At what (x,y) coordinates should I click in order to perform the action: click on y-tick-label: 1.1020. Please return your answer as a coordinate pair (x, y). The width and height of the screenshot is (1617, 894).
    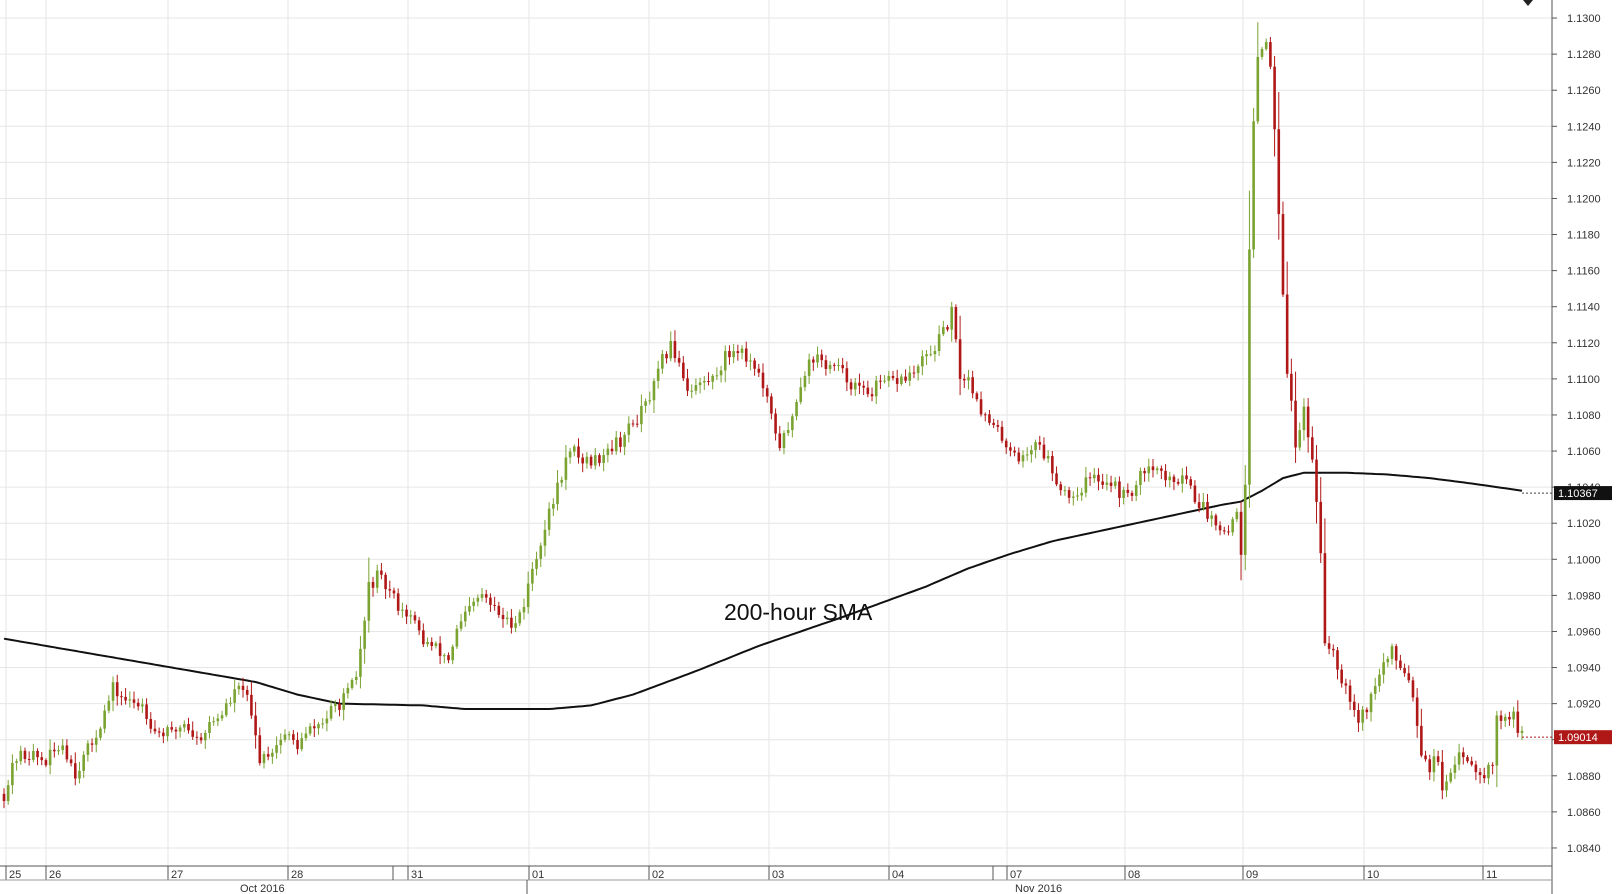
    Looking at the image, I should click on (1584, 524).